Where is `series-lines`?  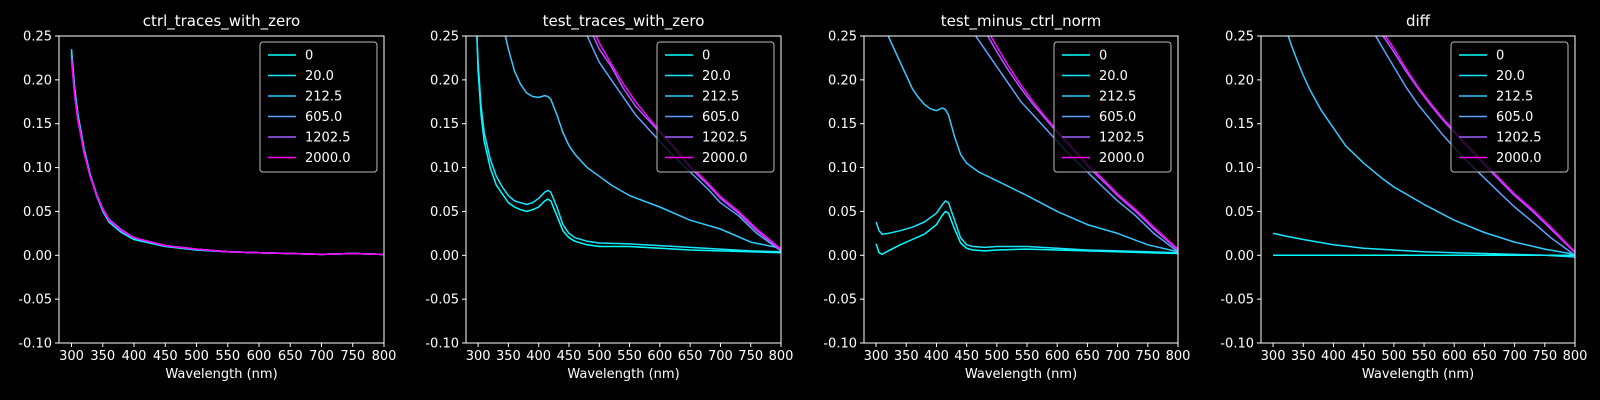 series-lines is located at coordinates (1026, 146).